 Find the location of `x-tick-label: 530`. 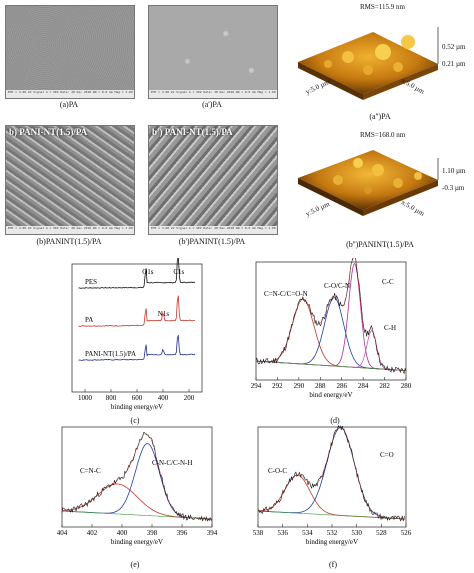

x-tick-label: 530 is located at coordinates (356, 533).